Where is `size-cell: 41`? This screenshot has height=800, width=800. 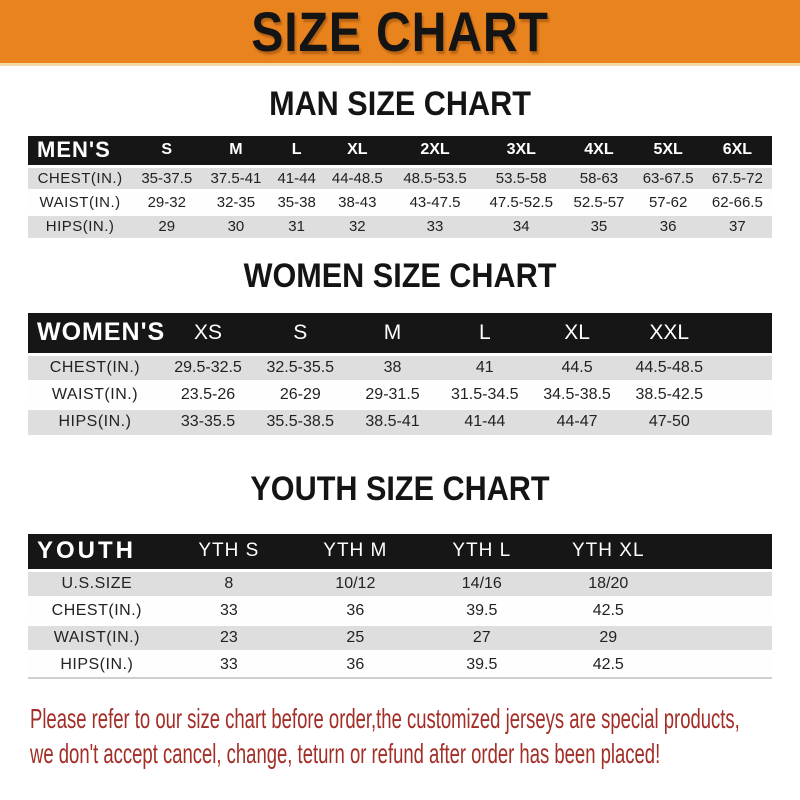
size-cell: 41 is located at coordinates (484, 367).